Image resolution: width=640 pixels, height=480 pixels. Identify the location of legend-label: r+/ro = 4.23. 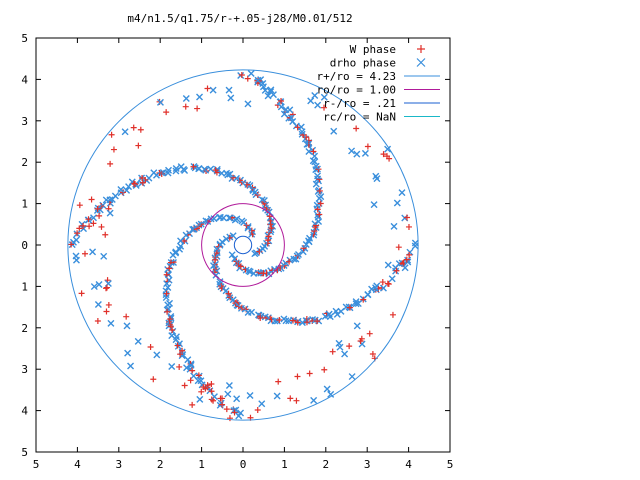
(356, 76).